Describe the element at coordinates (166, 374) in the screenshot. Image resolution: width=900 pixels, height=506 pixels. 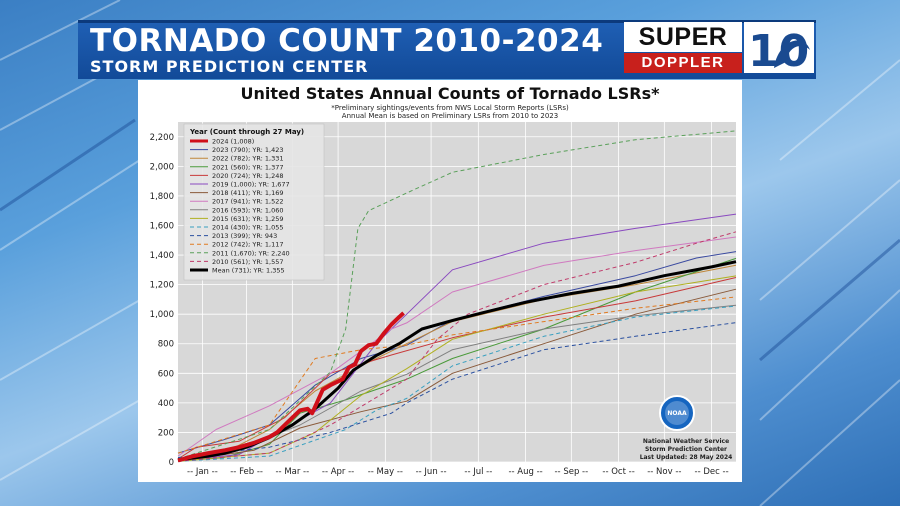
I see `y-tick-label: 600` at that location.